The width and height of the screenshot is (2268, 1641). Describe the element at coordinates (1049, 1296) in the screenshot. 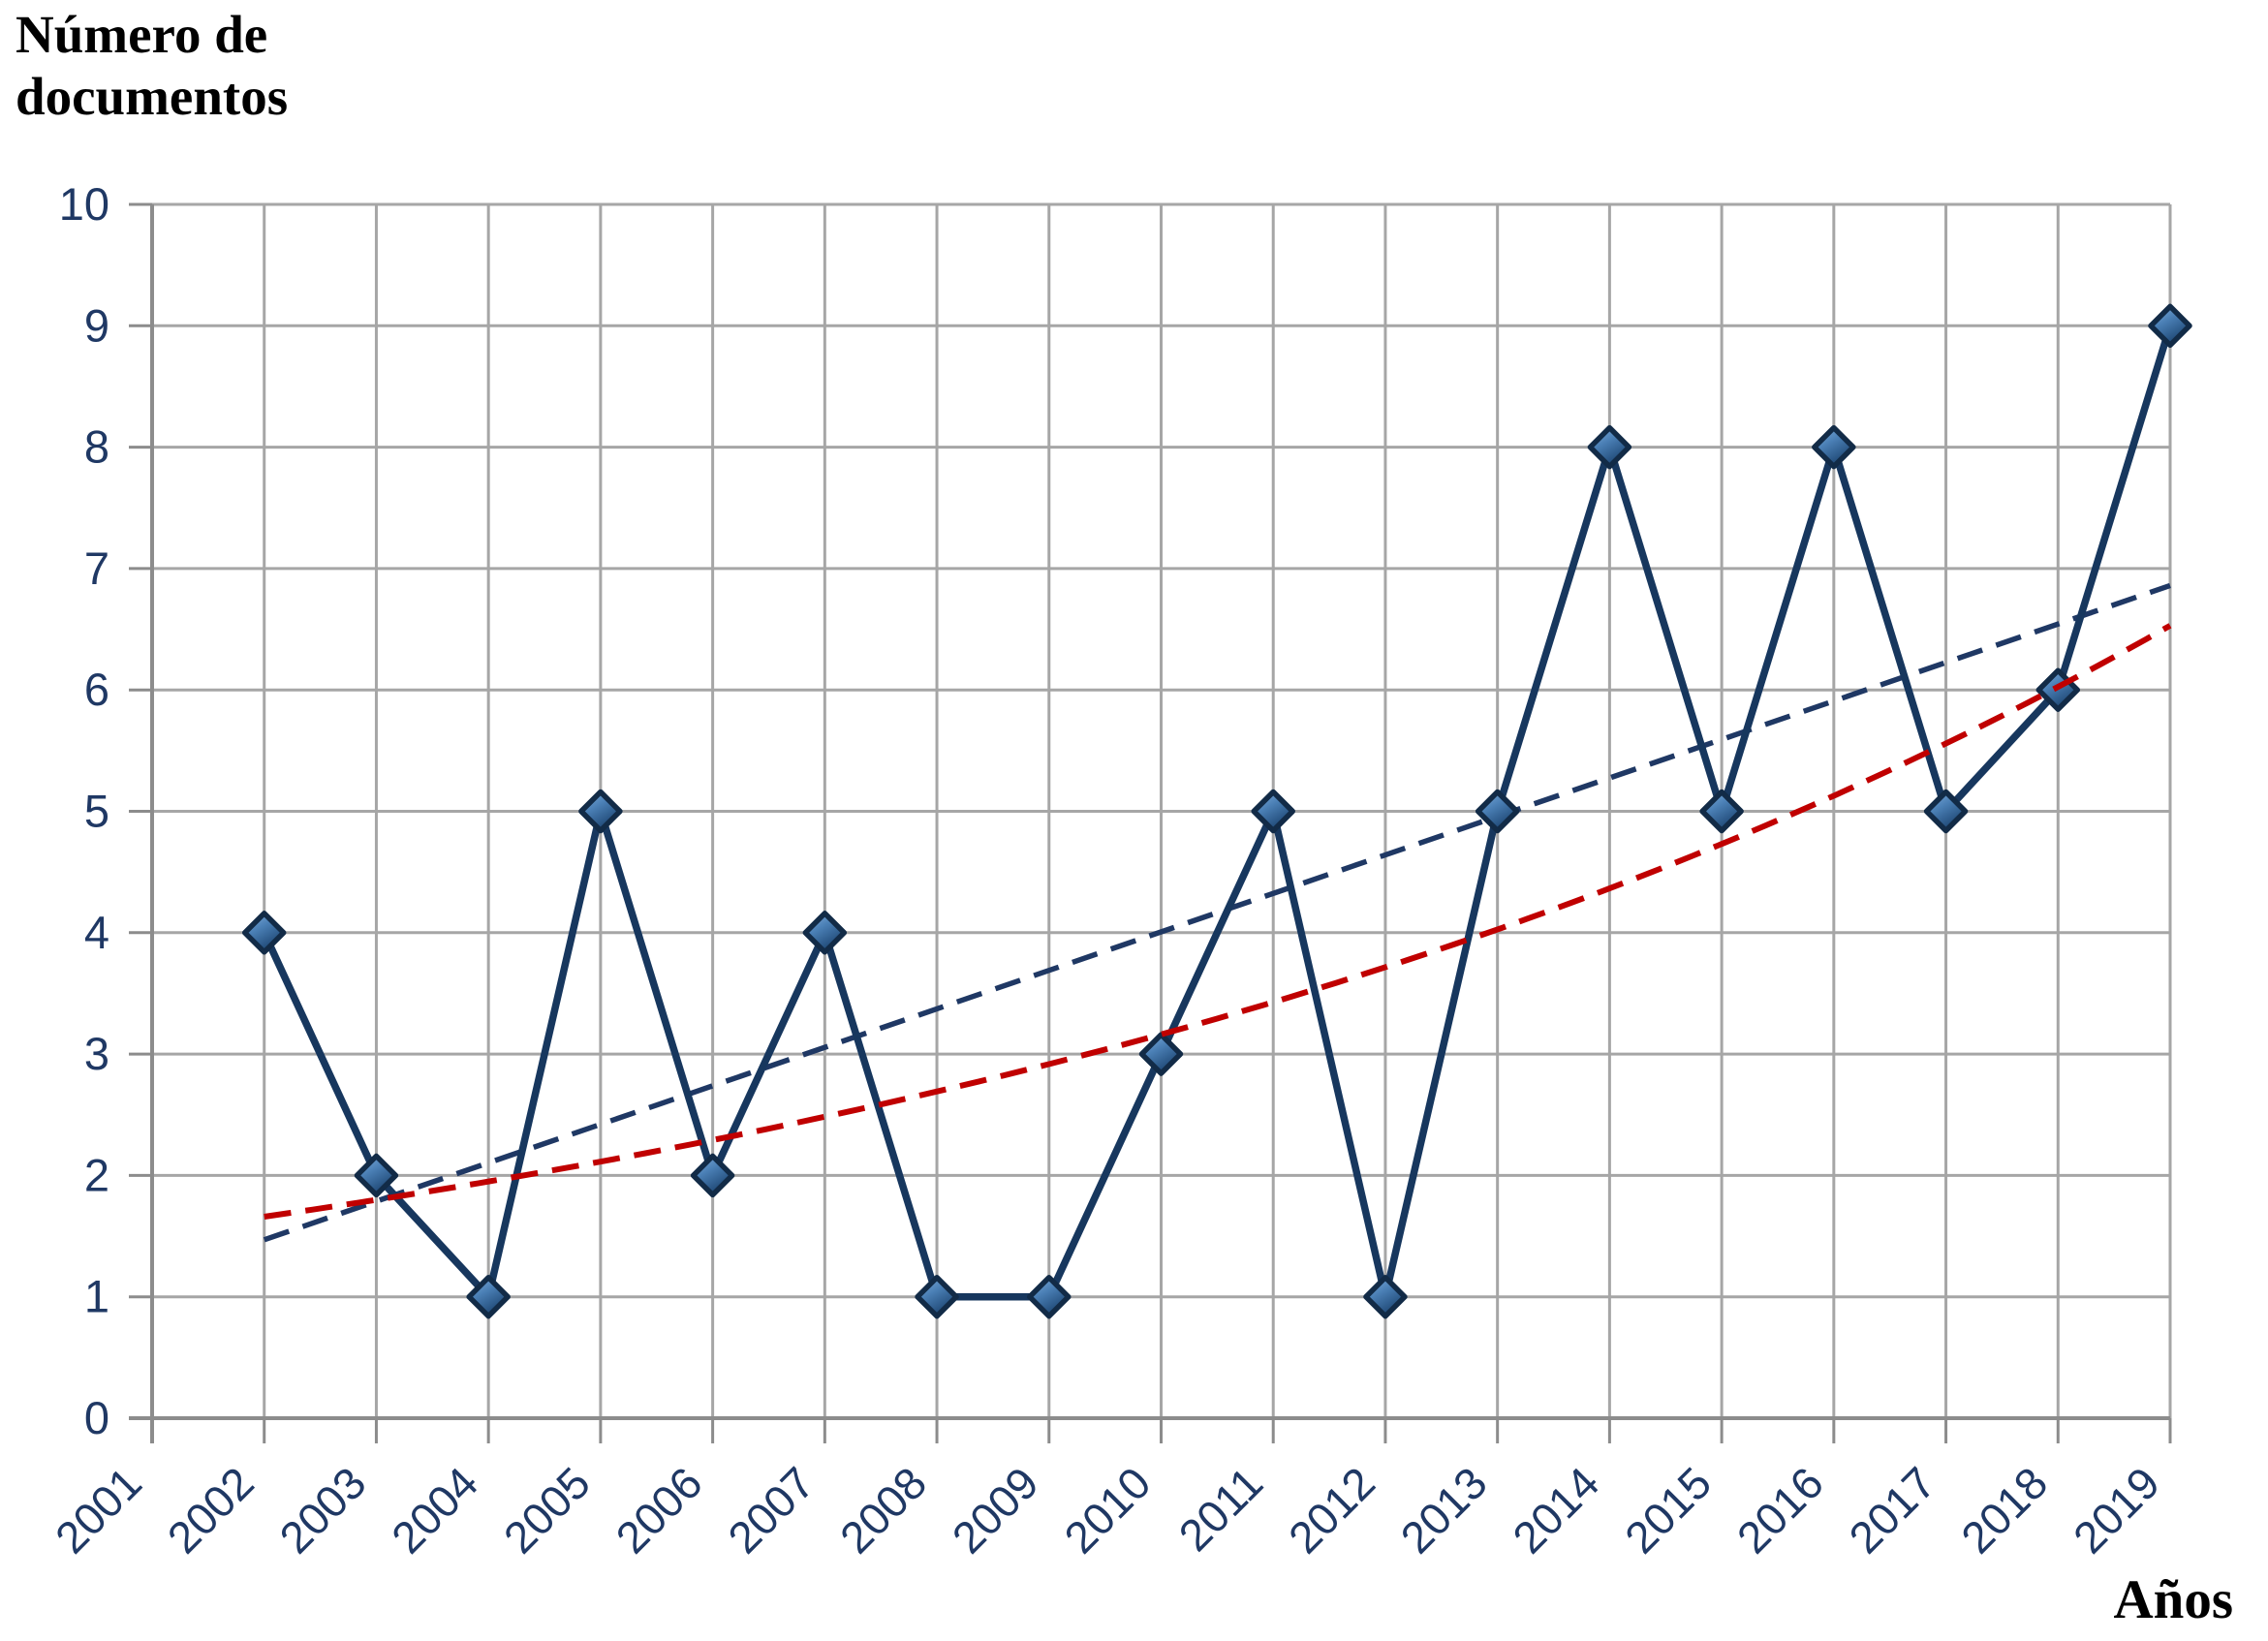

I see `data-point-2009` at that location.